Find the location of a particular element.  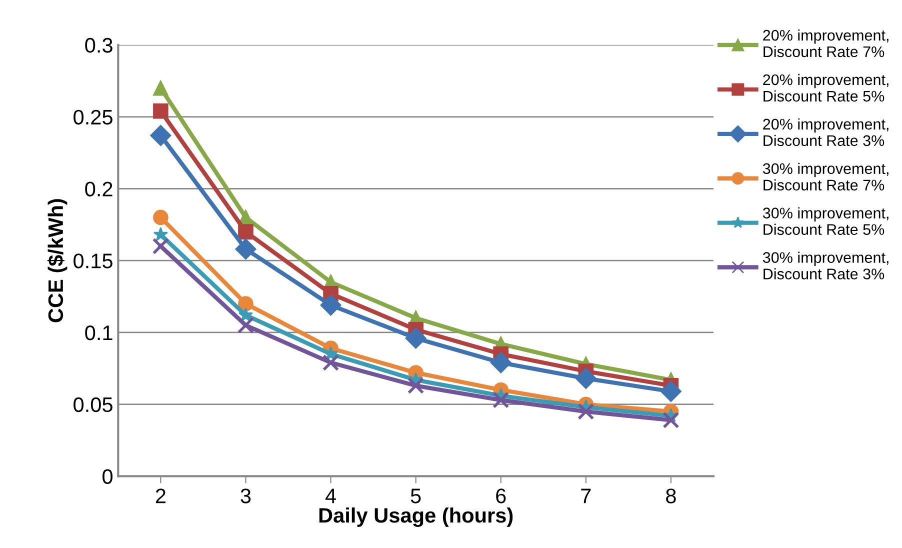

x-tick-label: 4 is located at coordinates (330, 496).